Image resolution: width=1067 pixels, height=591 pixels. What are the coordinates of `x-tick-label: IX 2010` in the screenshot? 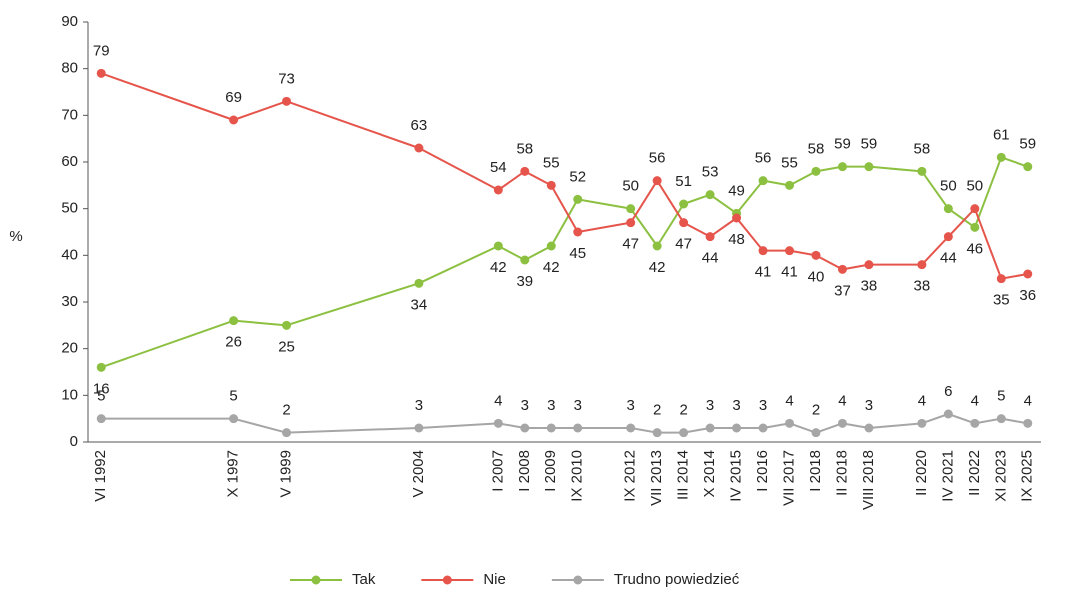 It's located at (577, 476).